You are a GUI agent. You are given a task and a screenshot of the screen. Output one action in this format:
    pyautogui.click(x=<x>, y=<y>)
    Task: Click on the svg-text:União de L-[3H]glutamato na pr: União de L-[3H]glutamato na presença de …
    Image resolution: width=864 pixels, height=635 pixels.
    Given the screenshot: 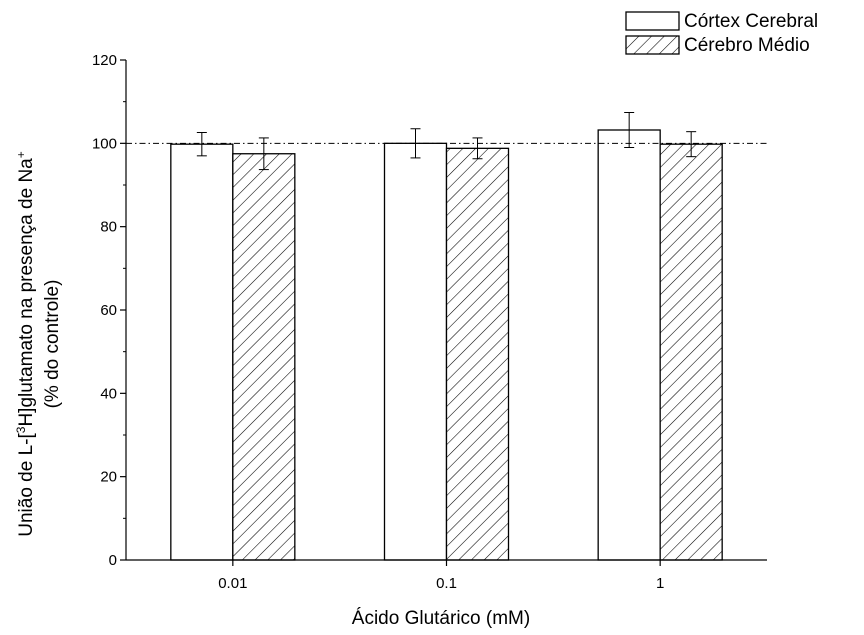 What is the action you would take?
    pyautogui.click(x=25, y=344)
    